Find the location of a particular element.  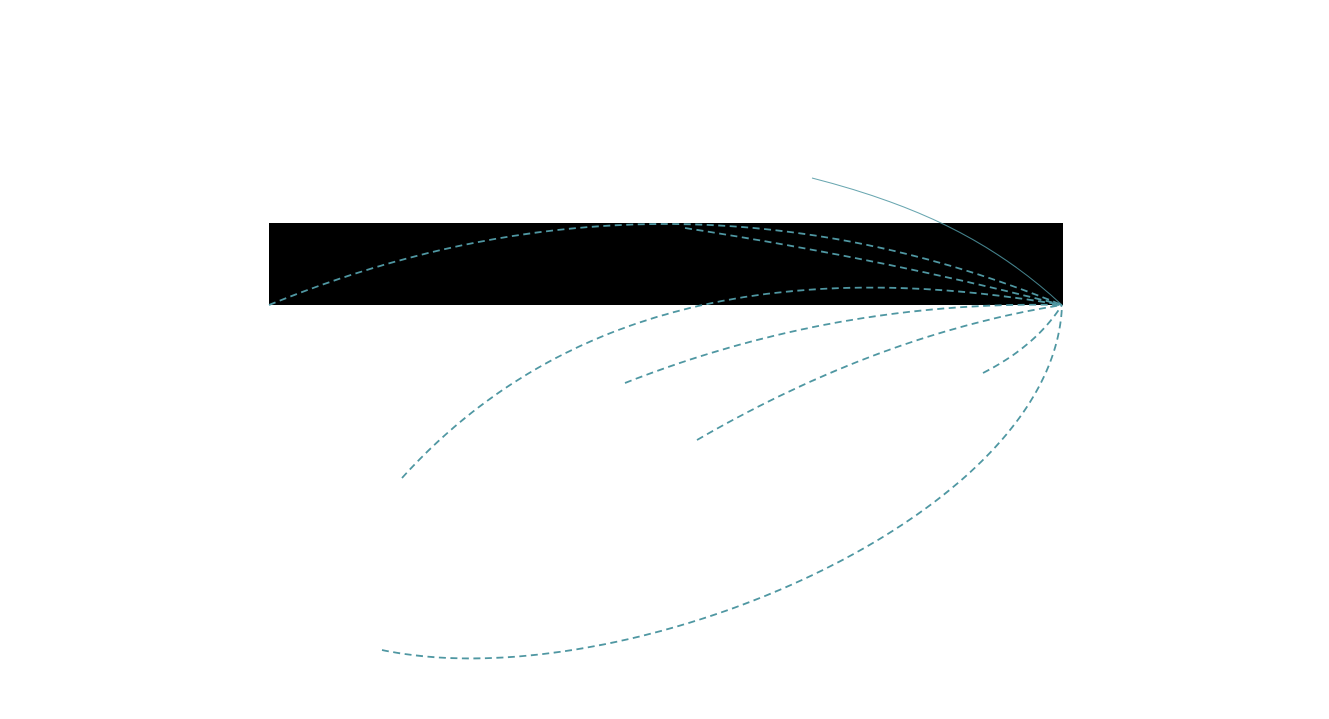

arc-band-span is located at coordinates (665, 264).